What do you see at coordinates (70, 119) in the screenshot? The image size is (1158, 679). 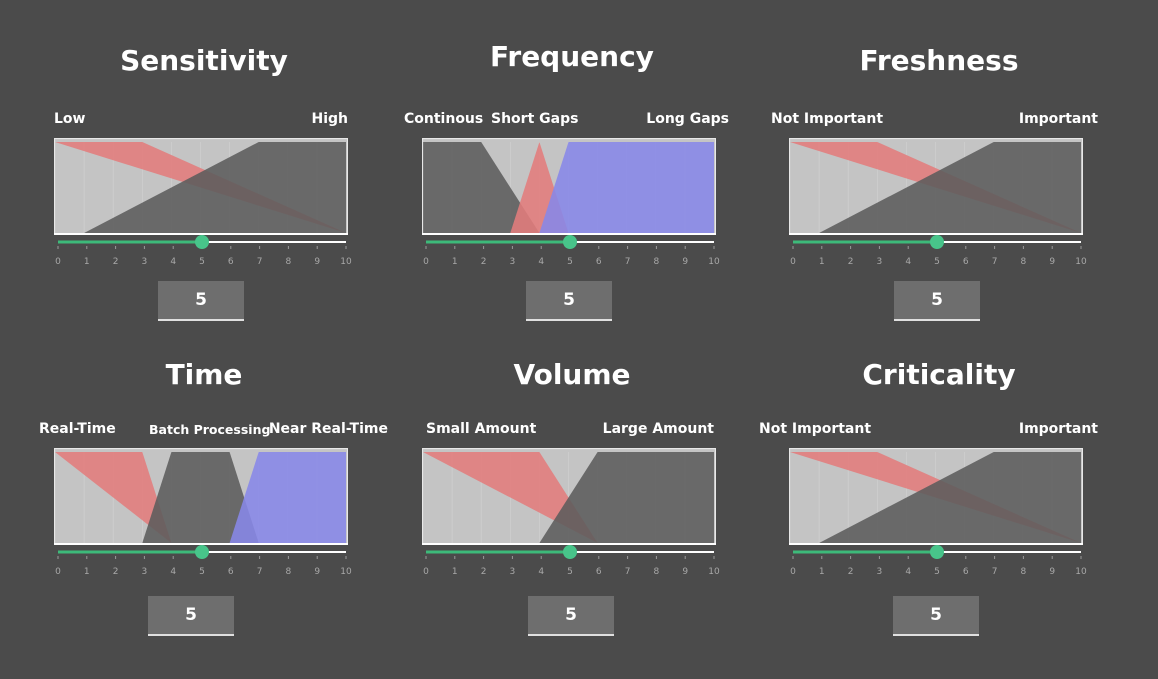 I see `chart-label-left: Low` at bounding box center [70, 119].